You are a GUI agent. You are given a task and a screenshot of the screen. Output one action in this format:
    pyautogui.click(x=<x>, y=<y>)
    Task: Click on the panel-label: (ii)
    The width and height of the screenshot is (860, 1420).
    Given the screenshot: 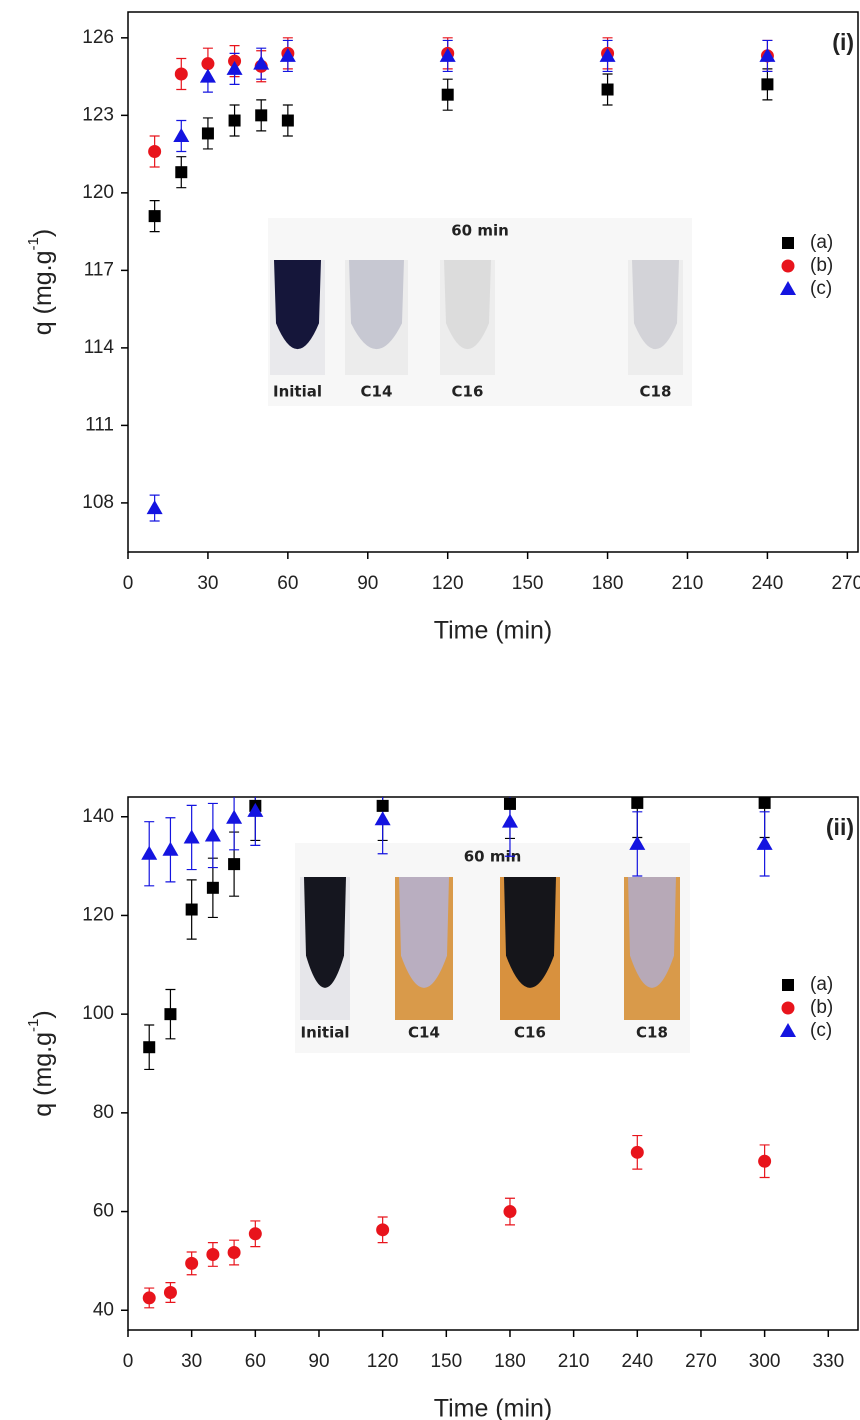 What is the action you would take?
    pyautogui.click(x=840, y=827)
    